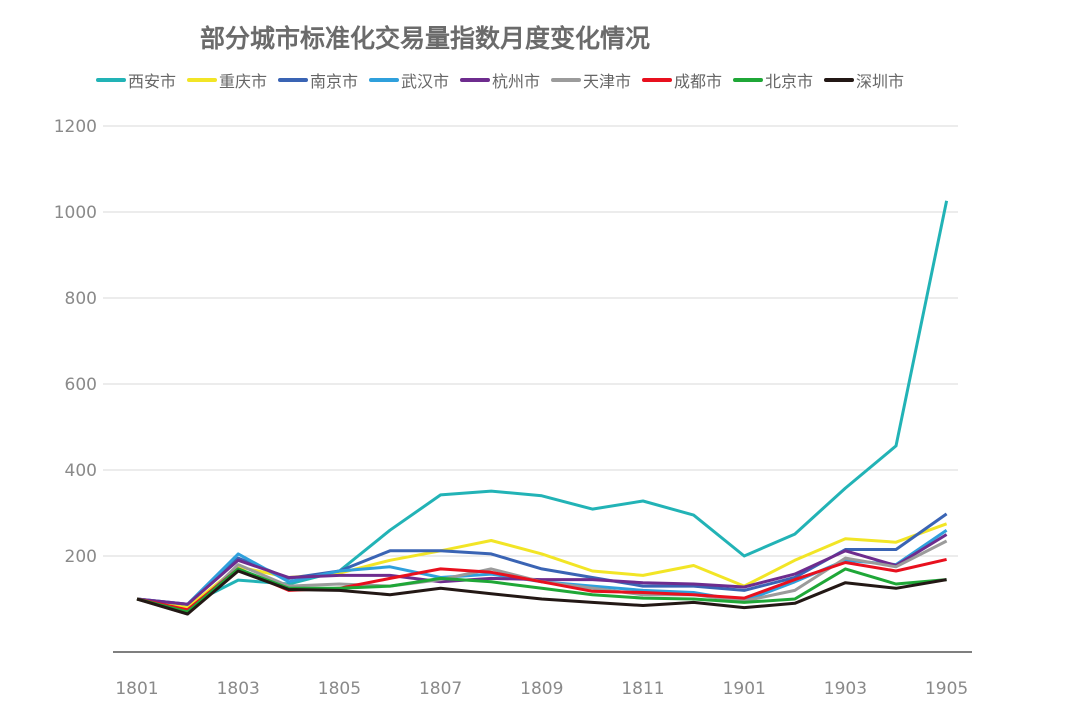  Describe the element at coordinates (81, 471) in the screenshot. I see `y-tick-label: 400` at that location.